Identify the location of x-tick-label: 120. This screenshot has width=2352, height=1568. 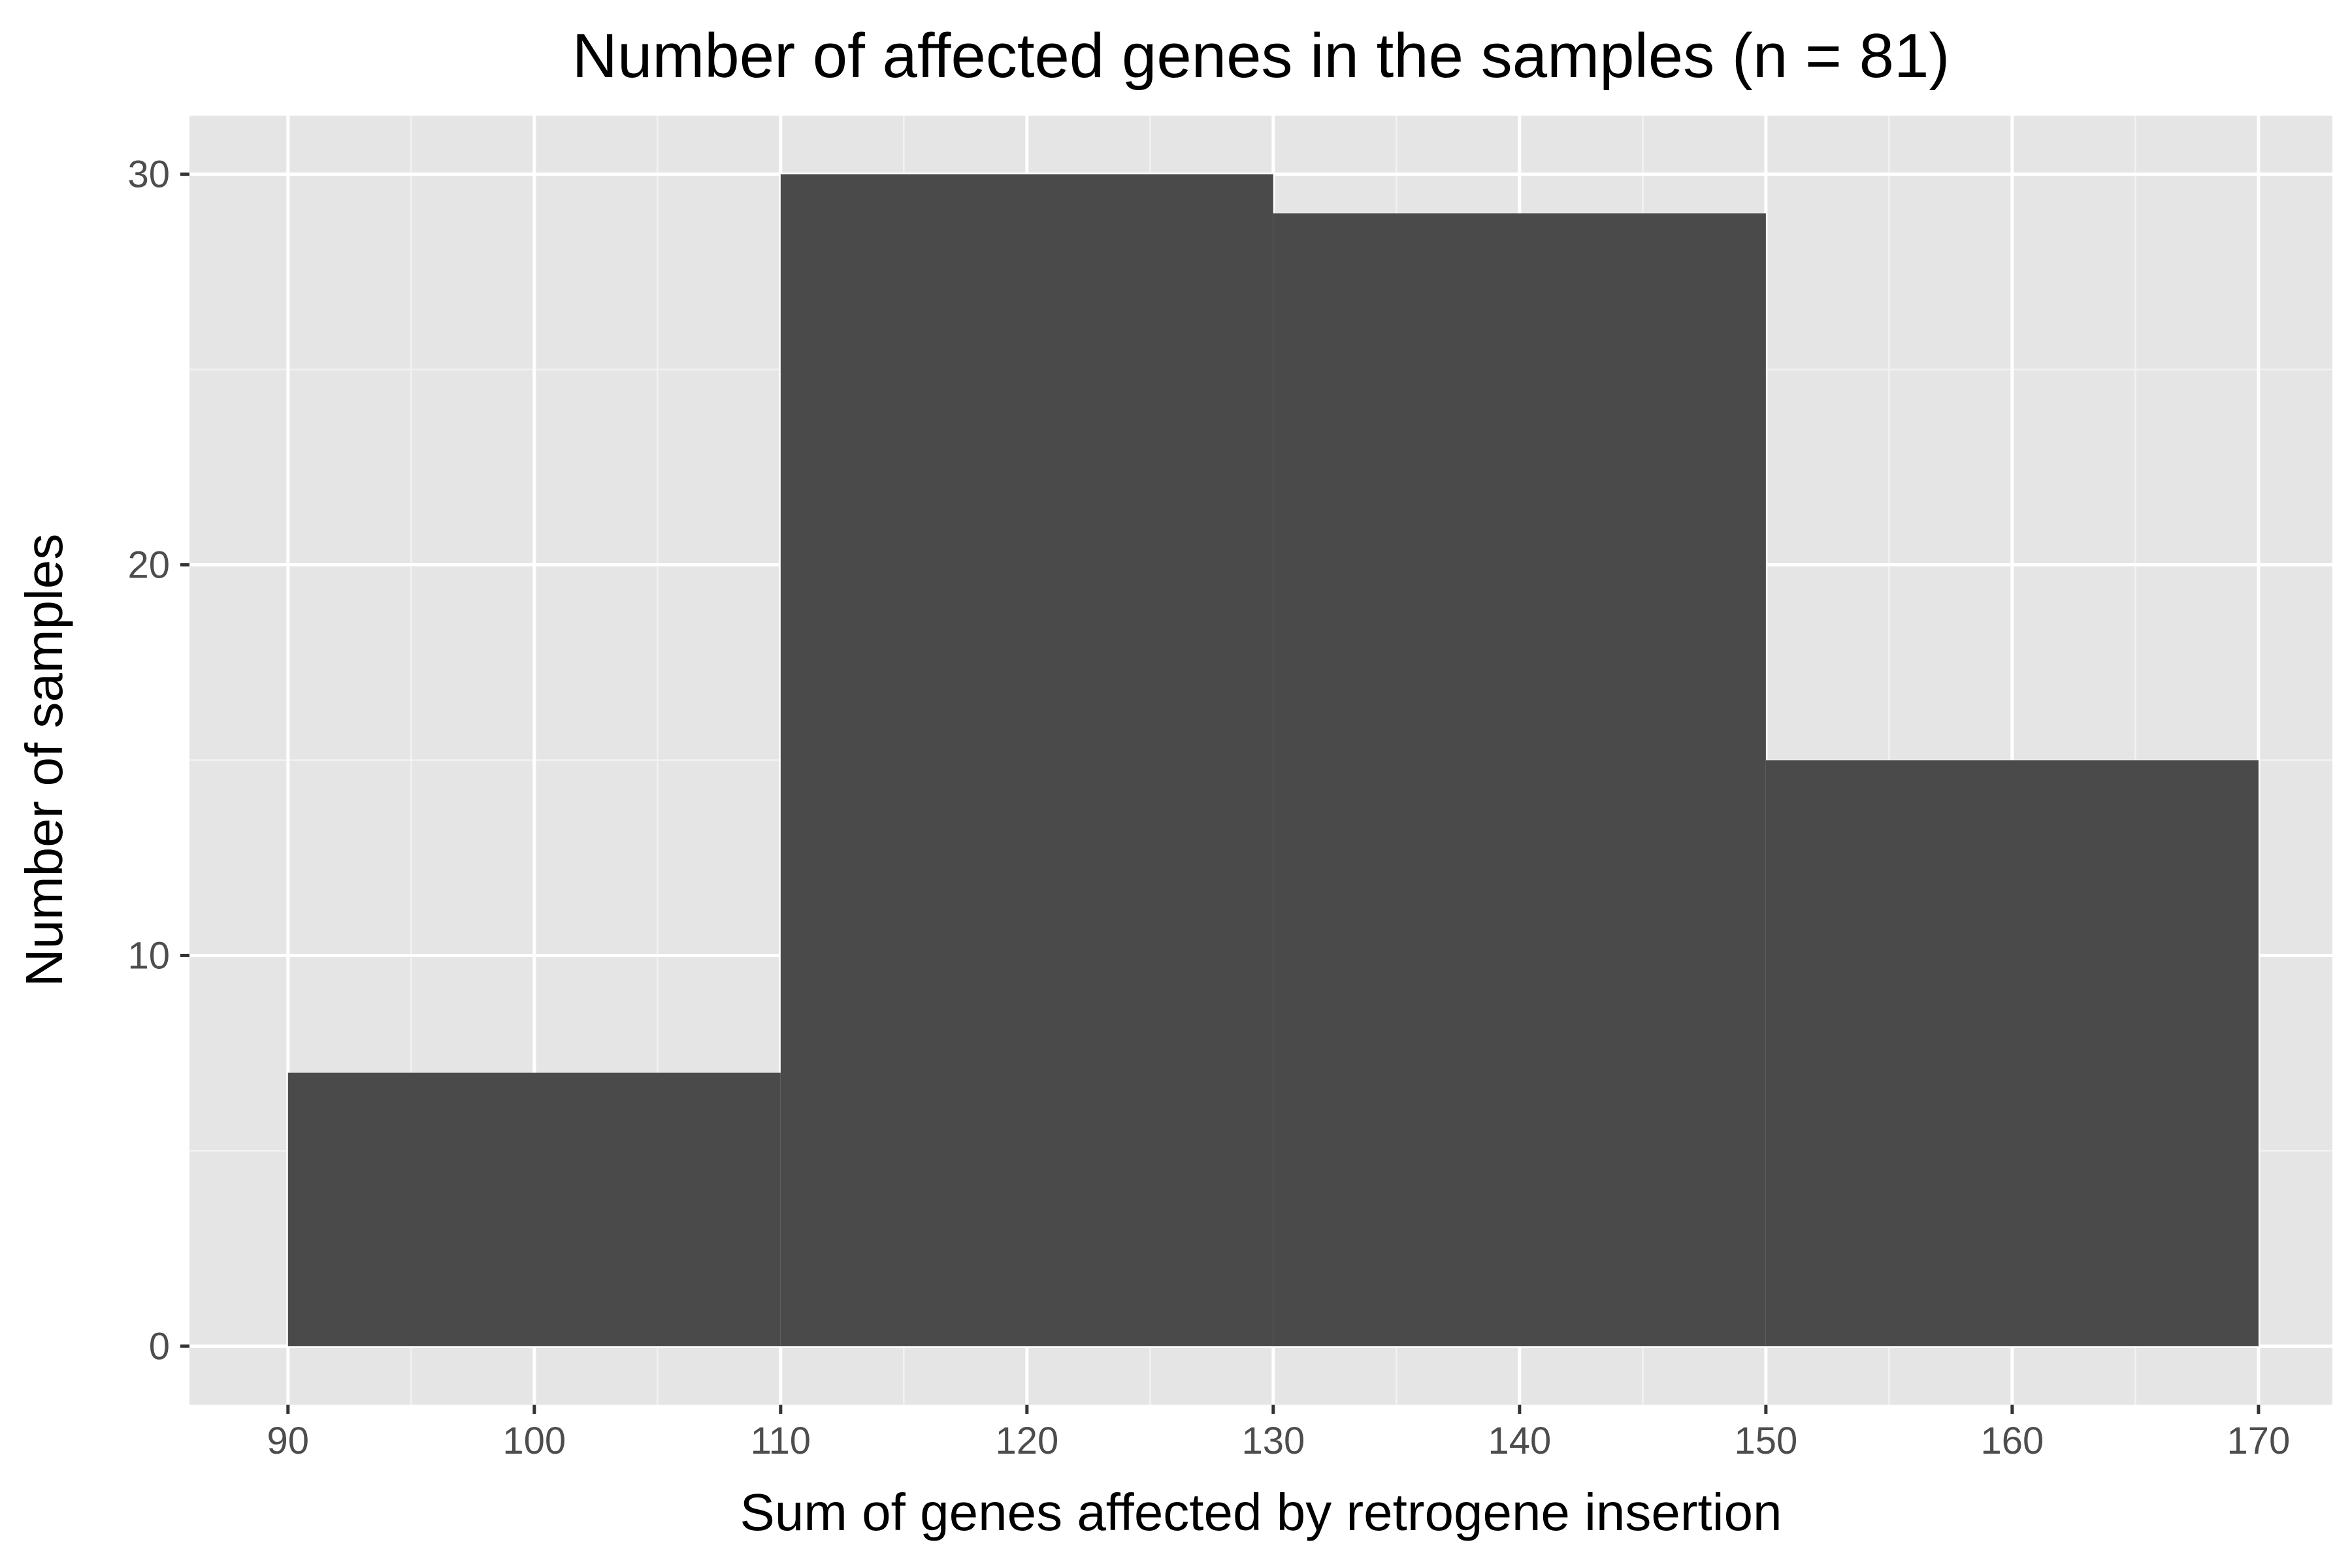
(1026, 1441).